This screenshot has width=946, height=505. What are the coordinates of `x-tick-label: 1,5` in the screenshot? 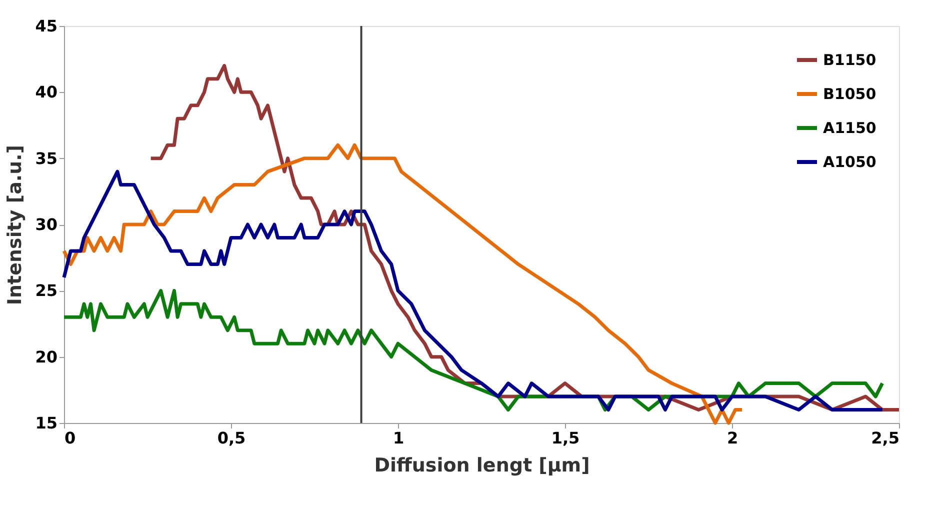 It's located at (565, 438).